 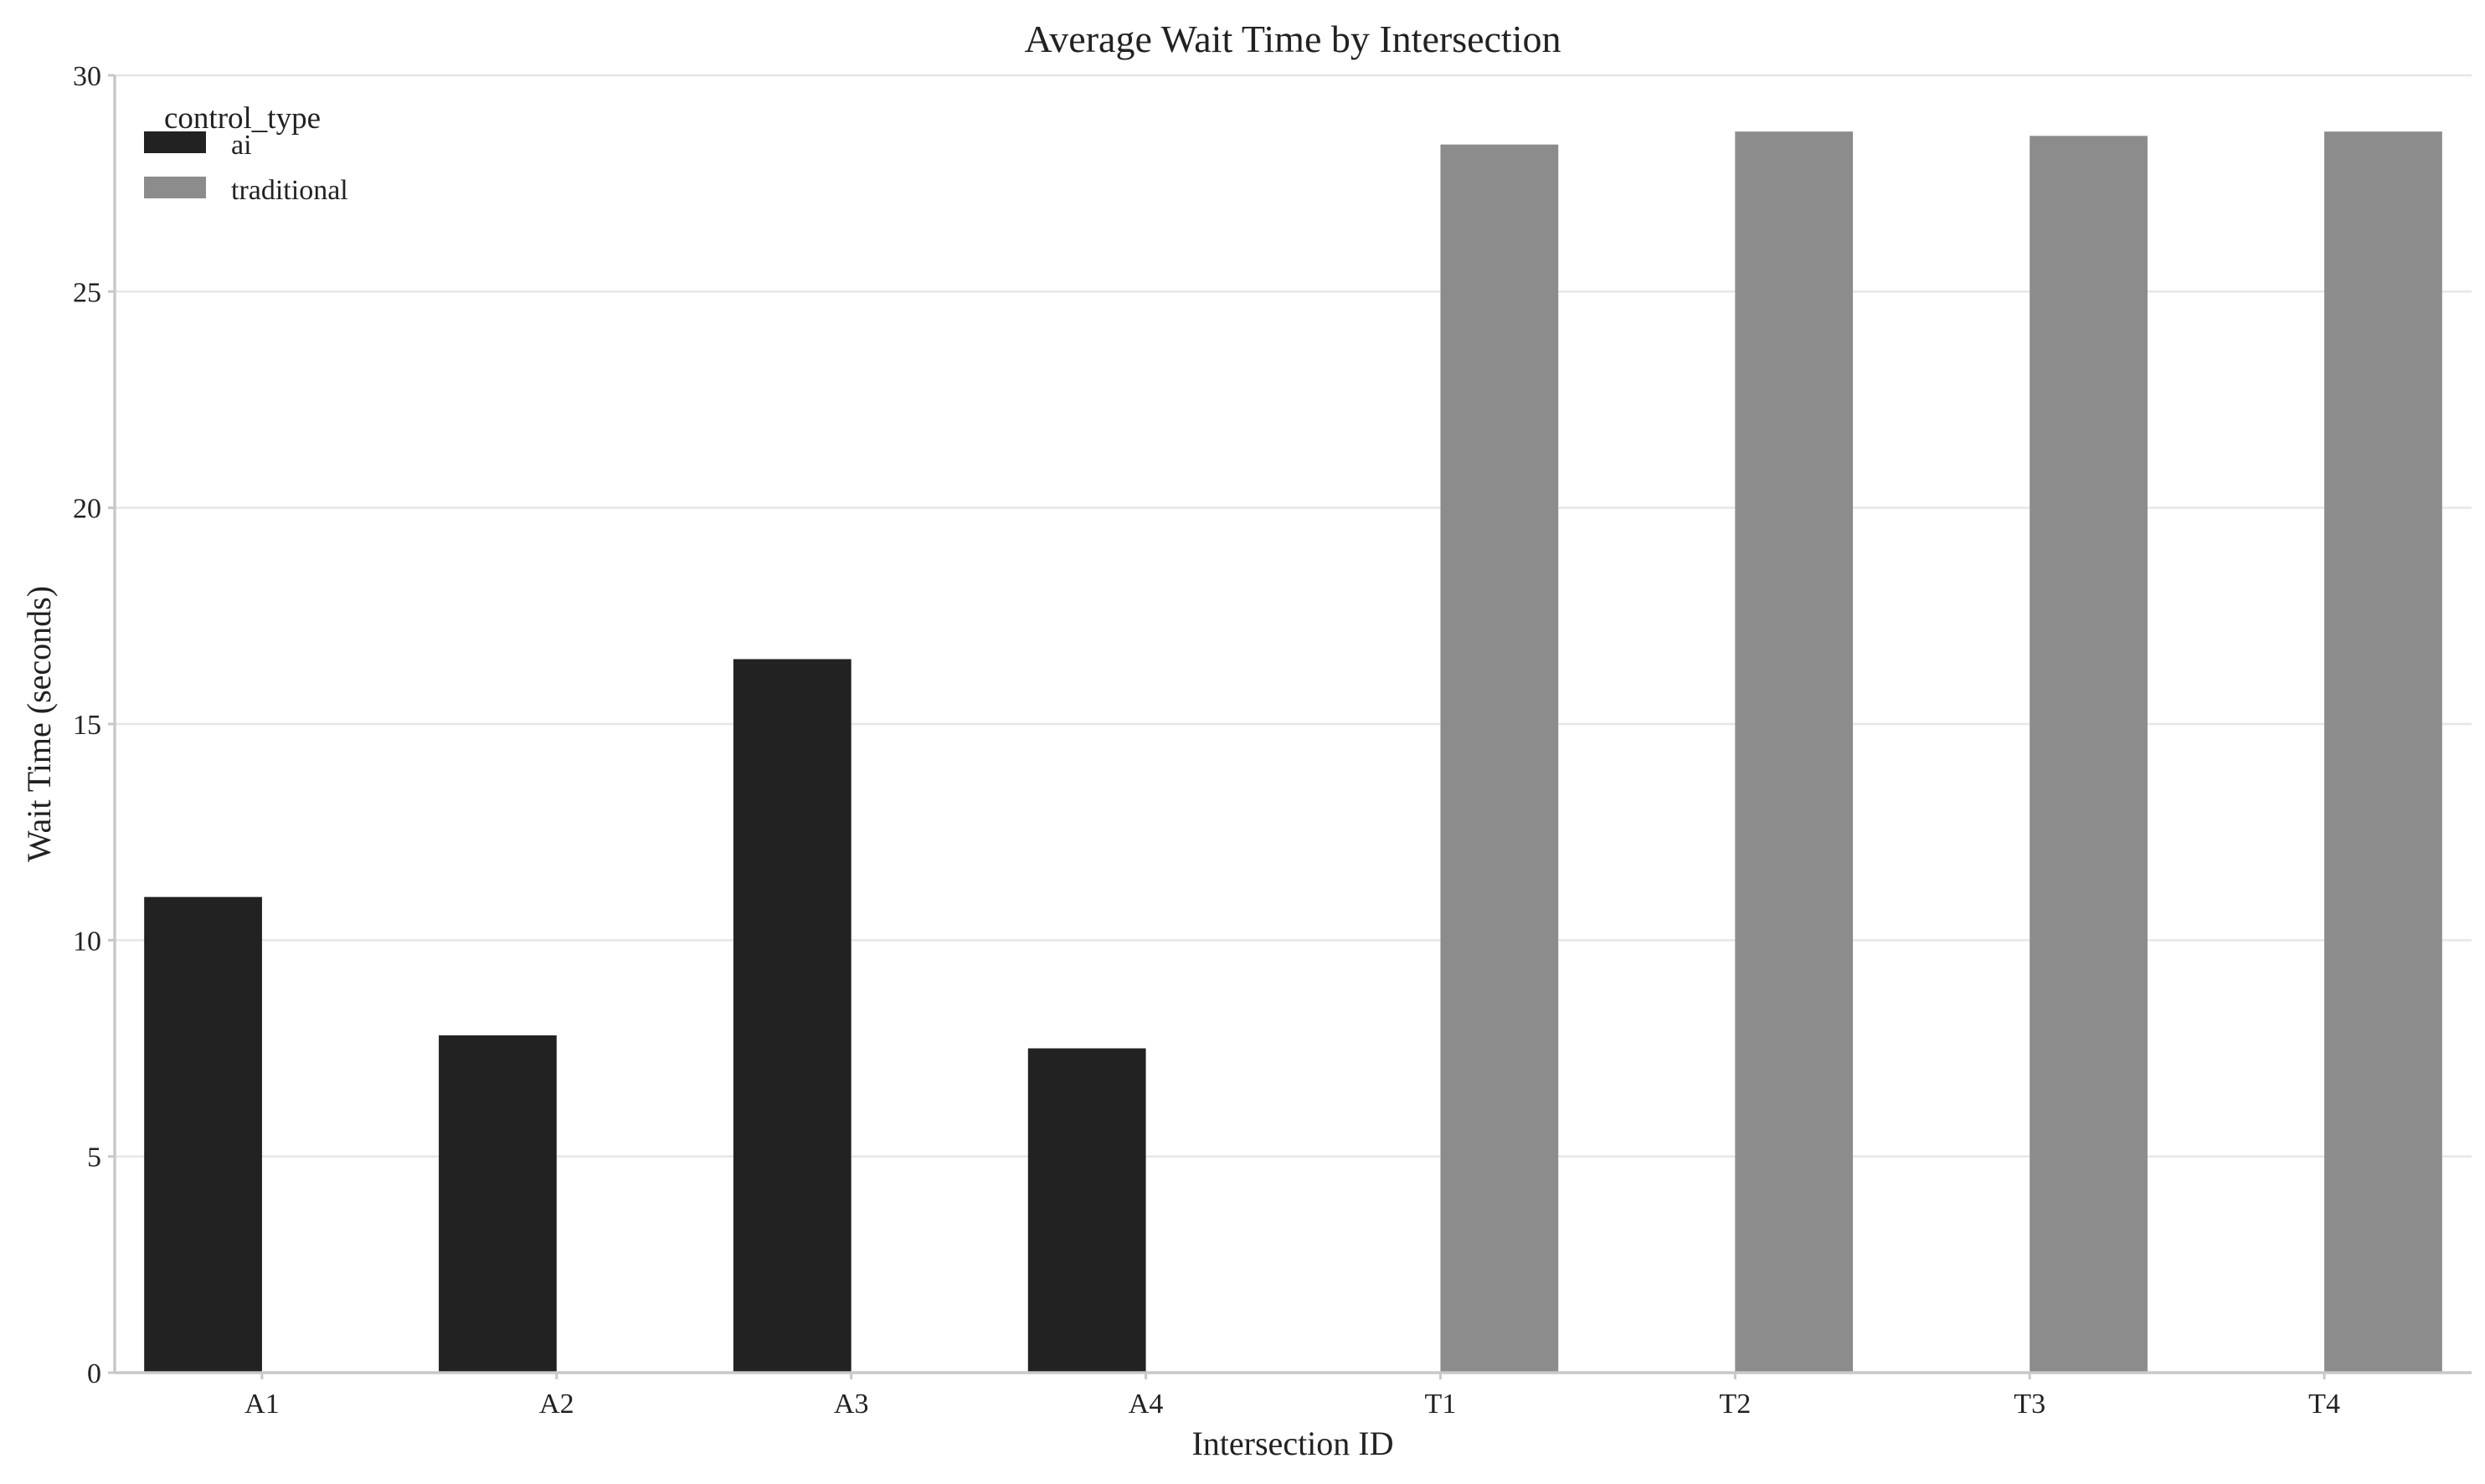 I want to click on y-tick-label: 20, so click(x=87, y=510).